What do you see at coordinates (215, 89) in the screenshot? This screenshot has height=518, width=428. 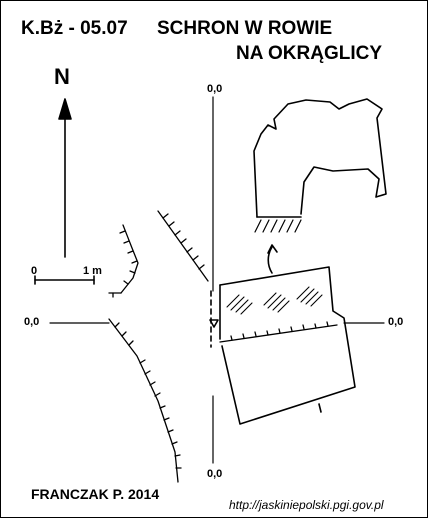 I see `datum-label-top: 0,0` at bounding box center [215, 89].